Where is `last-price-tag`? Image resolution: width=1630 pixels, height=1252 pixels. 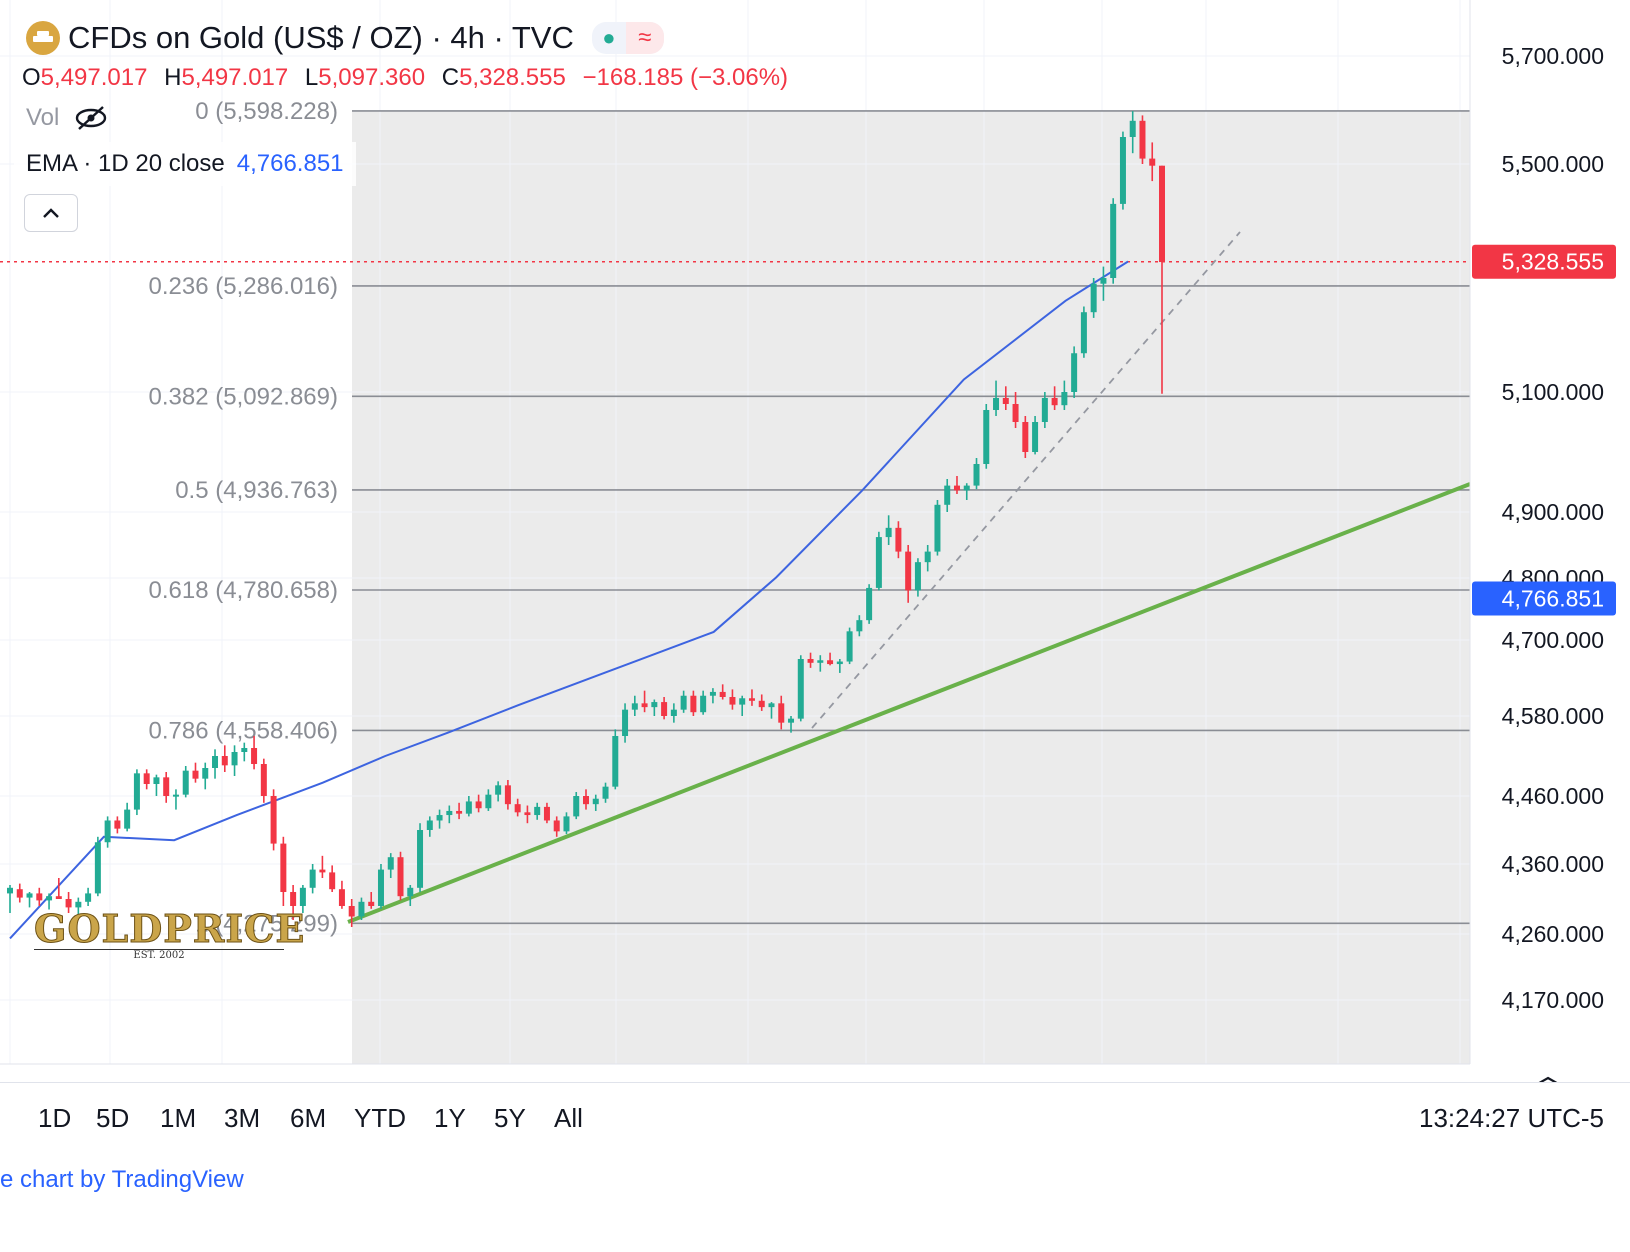 last-price-tag is located at coordinates (1544, 261).